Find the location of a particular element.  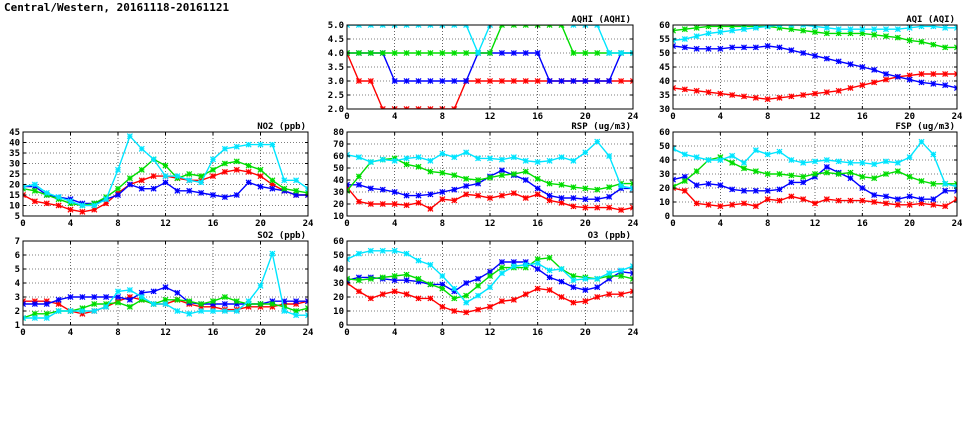

y-tick-label: 20 is located at coordinates (338, 205).